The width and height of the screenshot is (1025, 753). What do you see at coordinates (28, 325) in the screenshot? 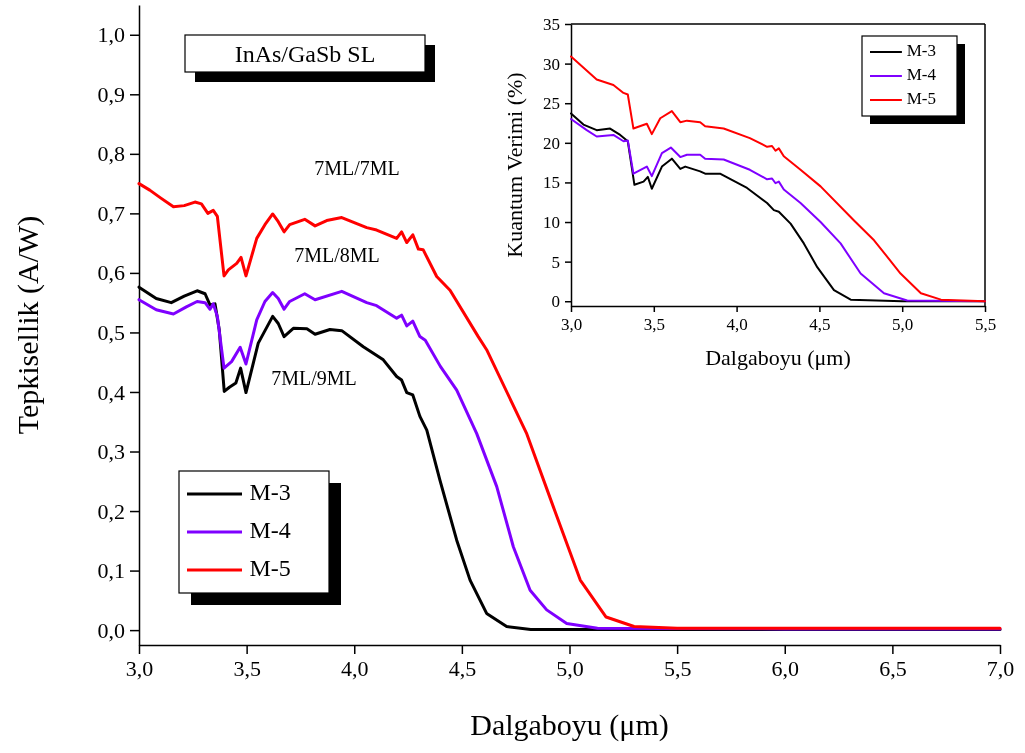
I see `y-axis-title: Tepkisellik (A/W)` at bounding box center [28, 325].